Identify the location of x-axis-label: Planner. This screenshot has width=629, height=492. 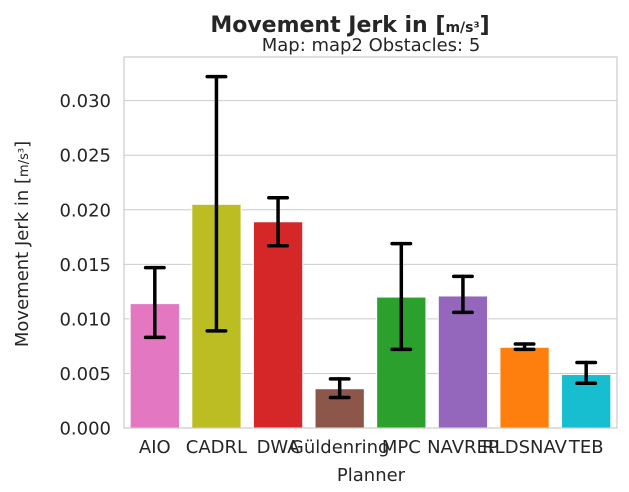
(371, 475).